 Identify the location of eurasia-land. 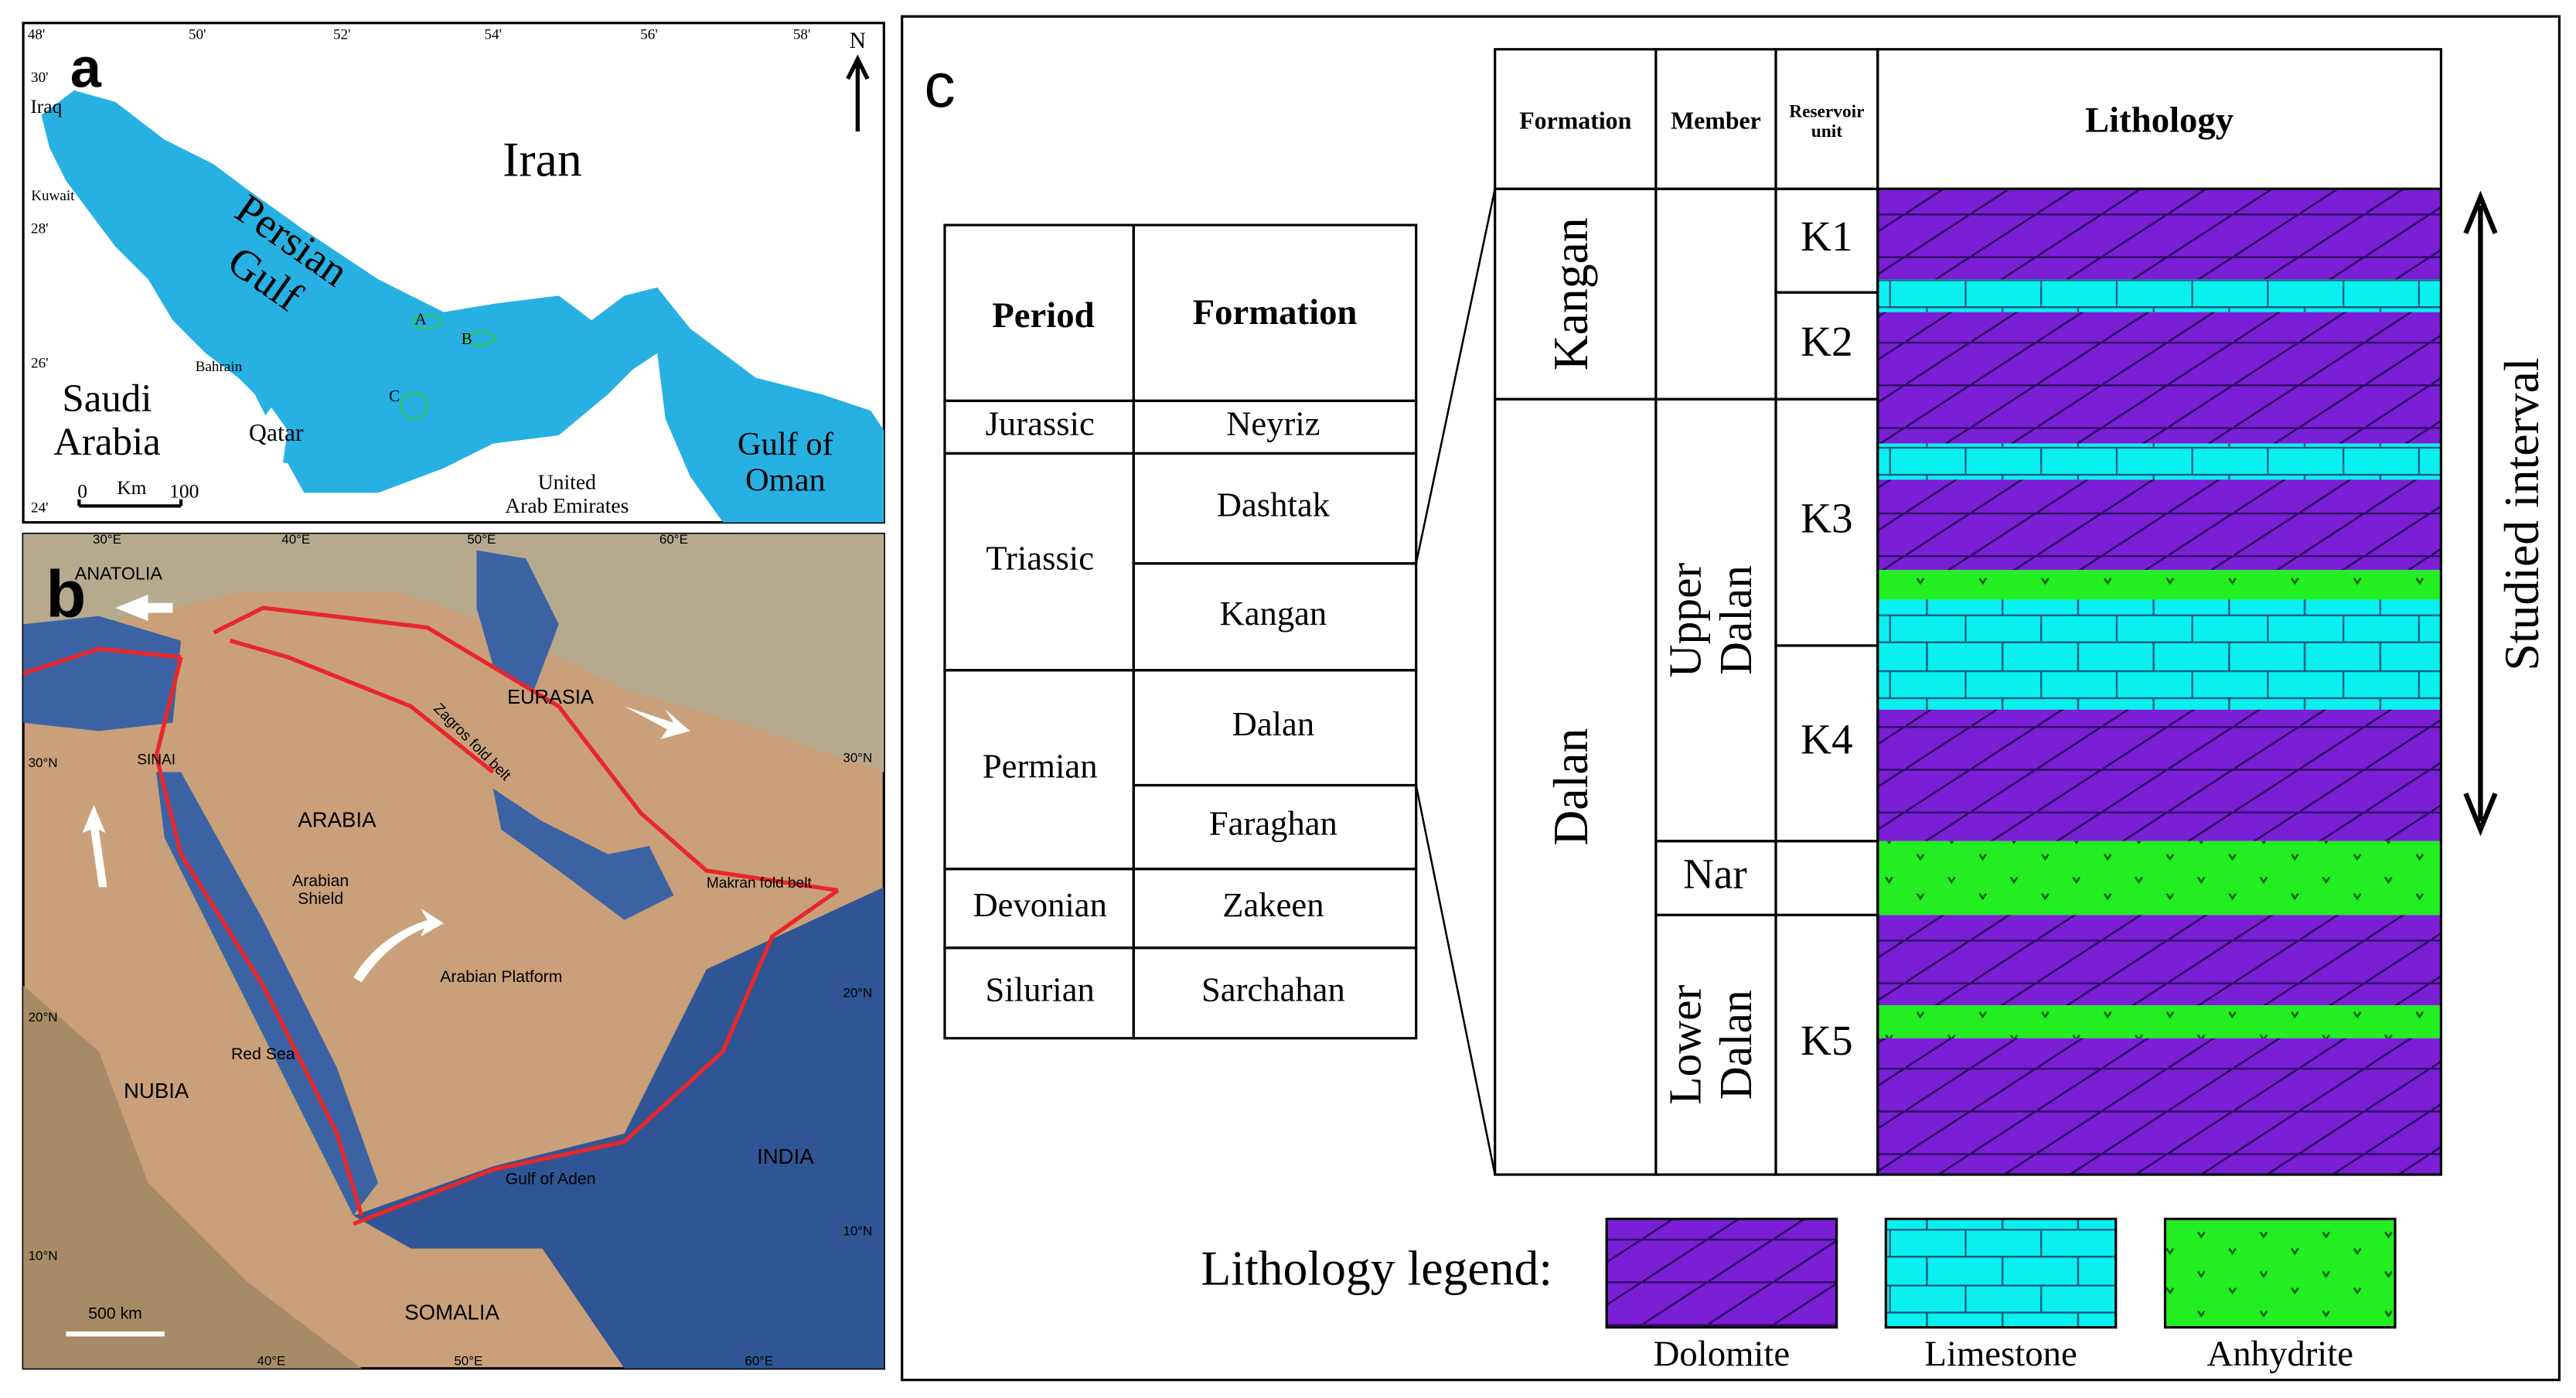
(453, 653).